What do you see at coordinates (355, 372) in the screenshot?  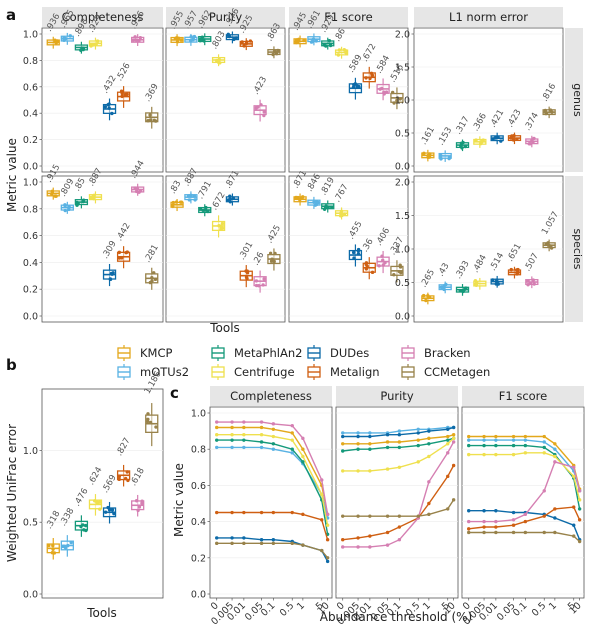 I see `legend-label-metalign: Metalign` at bounding box center [355, 372].